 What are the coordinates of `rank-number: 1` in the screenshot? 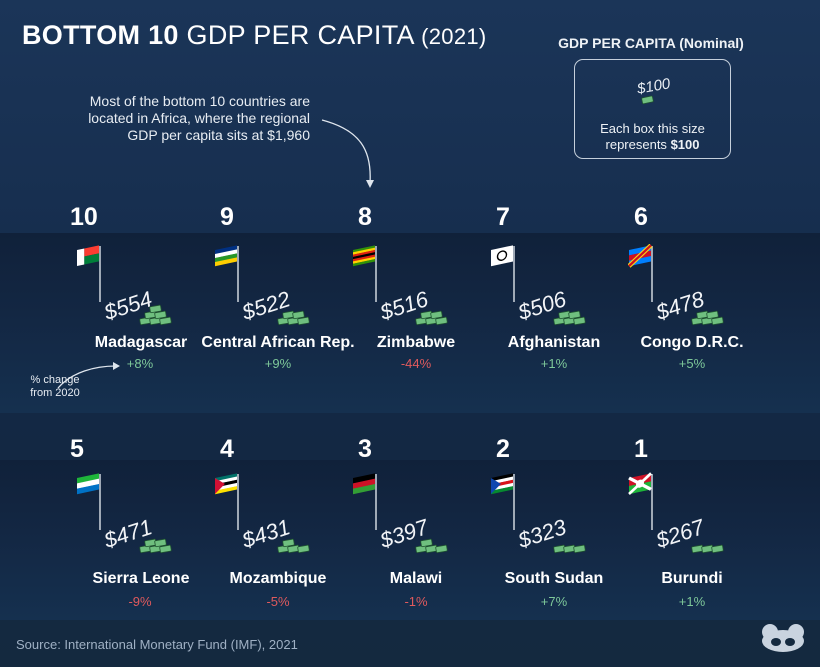 It's located at (641, 449).